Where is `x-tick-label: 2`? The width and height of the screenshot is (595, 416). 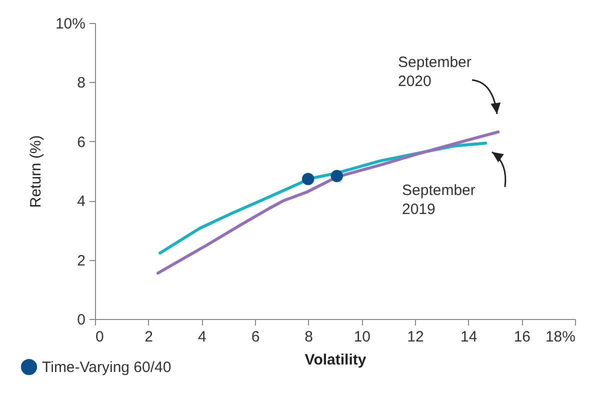 x-tick-label: 2 is located at coordinates (149, 337).